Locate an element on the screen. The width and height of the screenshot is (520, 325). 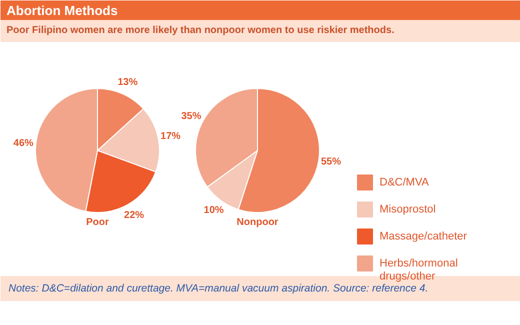
data-label: 46% is located at coordinates (23, 143).